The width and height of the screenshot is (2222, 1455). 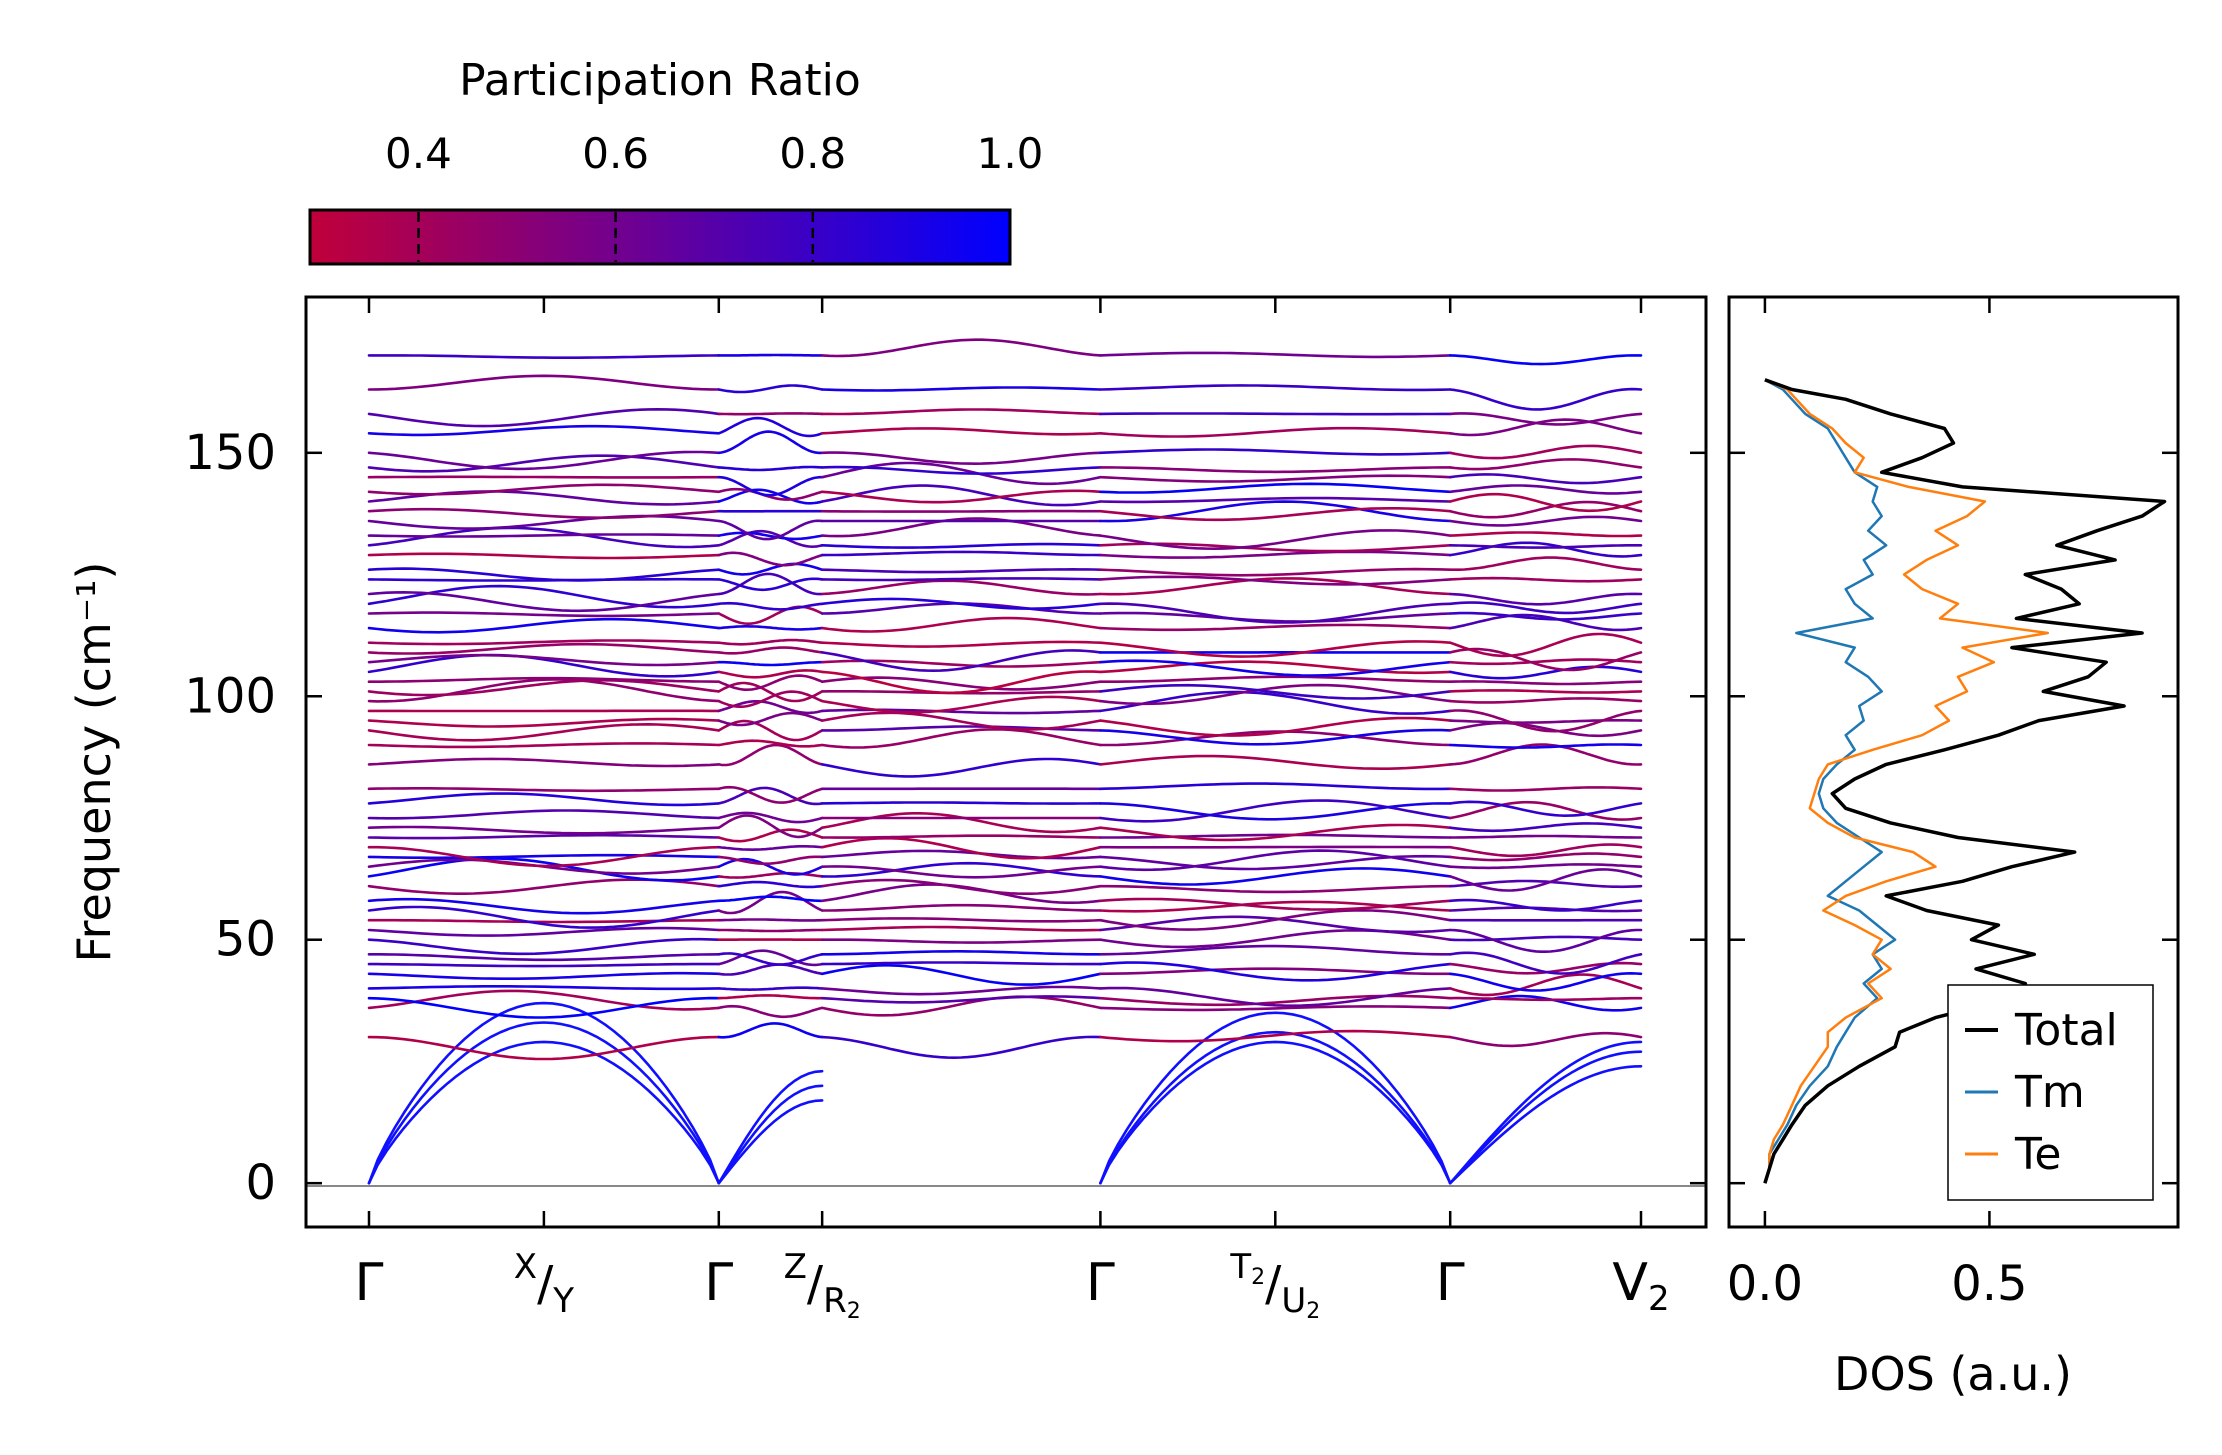 I want to click on y-tick-label: 0, so click(x=260, y=1183).